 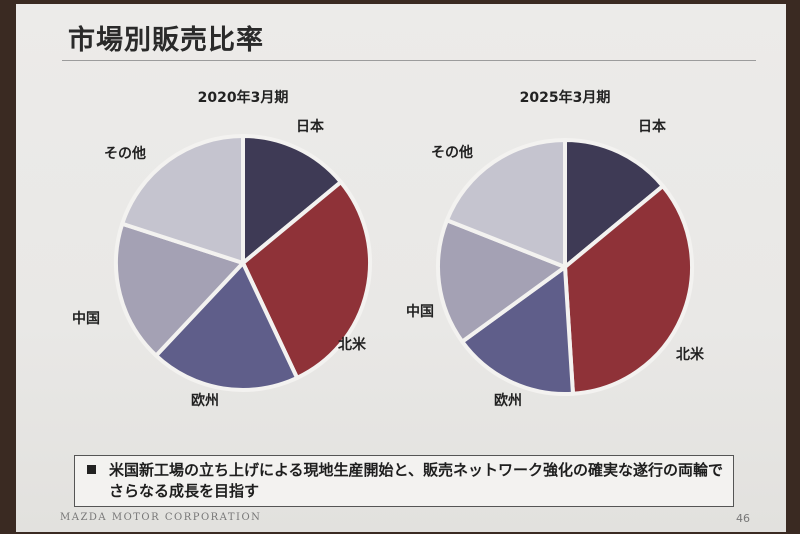 I want to click on slide-title: 市場別販売比率, so click(x=166, y=40).